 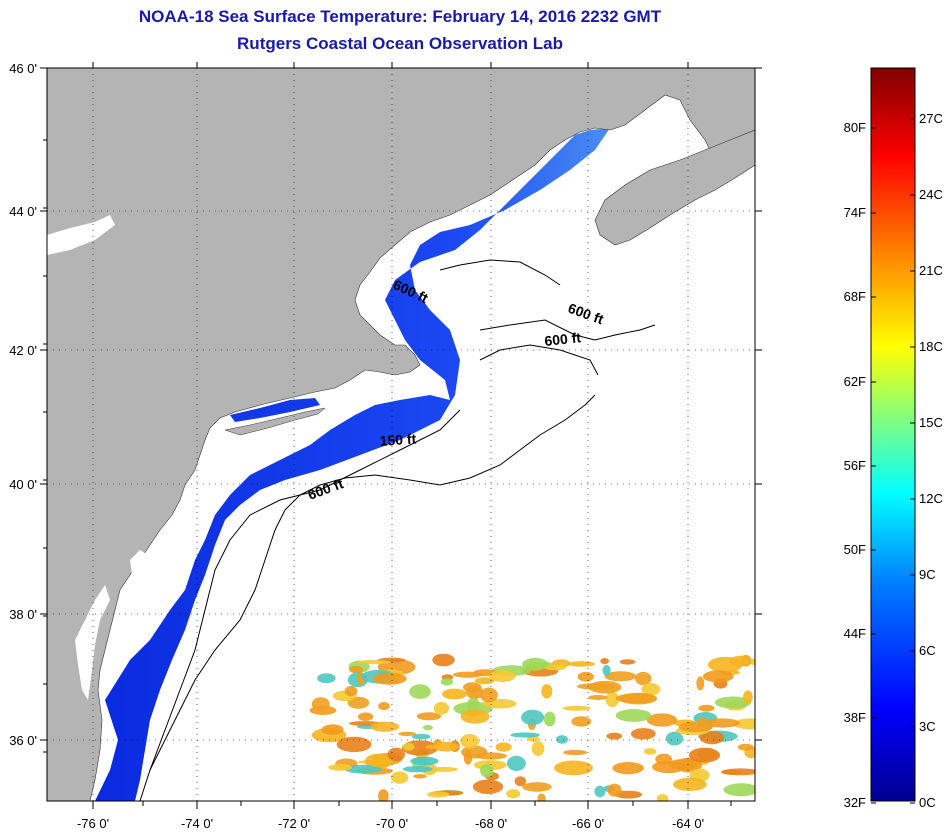 I want to click on lon-tick-label: -76 0', so click(x=93, y=823).